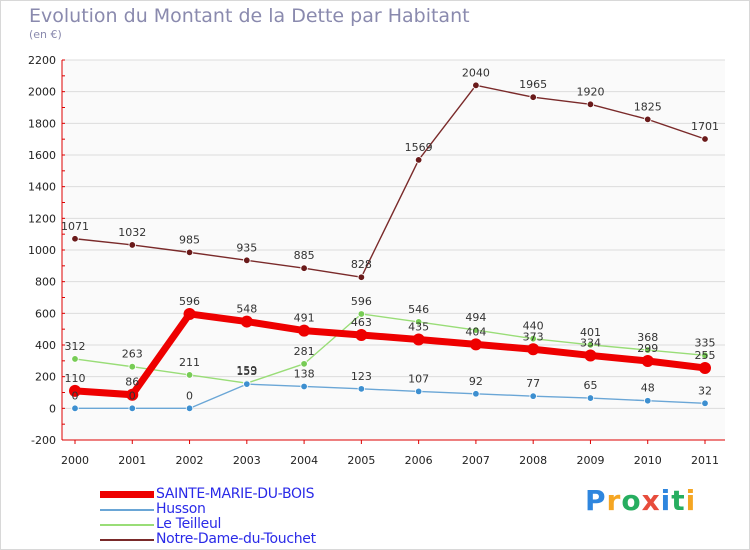  I want to click on y-tick-label: 1600, so click(42, 155).